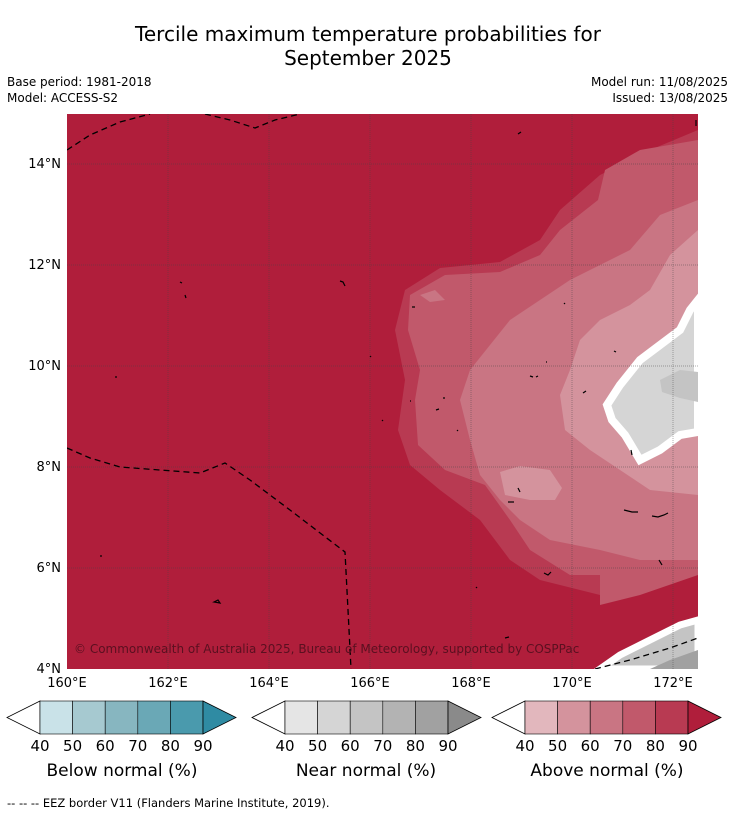  Describe the element at coordinates (49, 568) in the screenshot. I see `lat-label: 6°N` at that location.